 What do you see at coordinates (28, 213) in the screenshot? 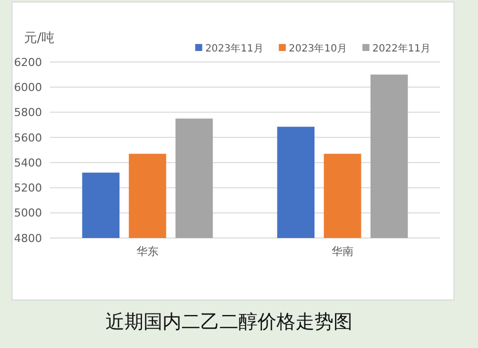
I see `y-tick-label: 5000` at bounding box center [28, 213].